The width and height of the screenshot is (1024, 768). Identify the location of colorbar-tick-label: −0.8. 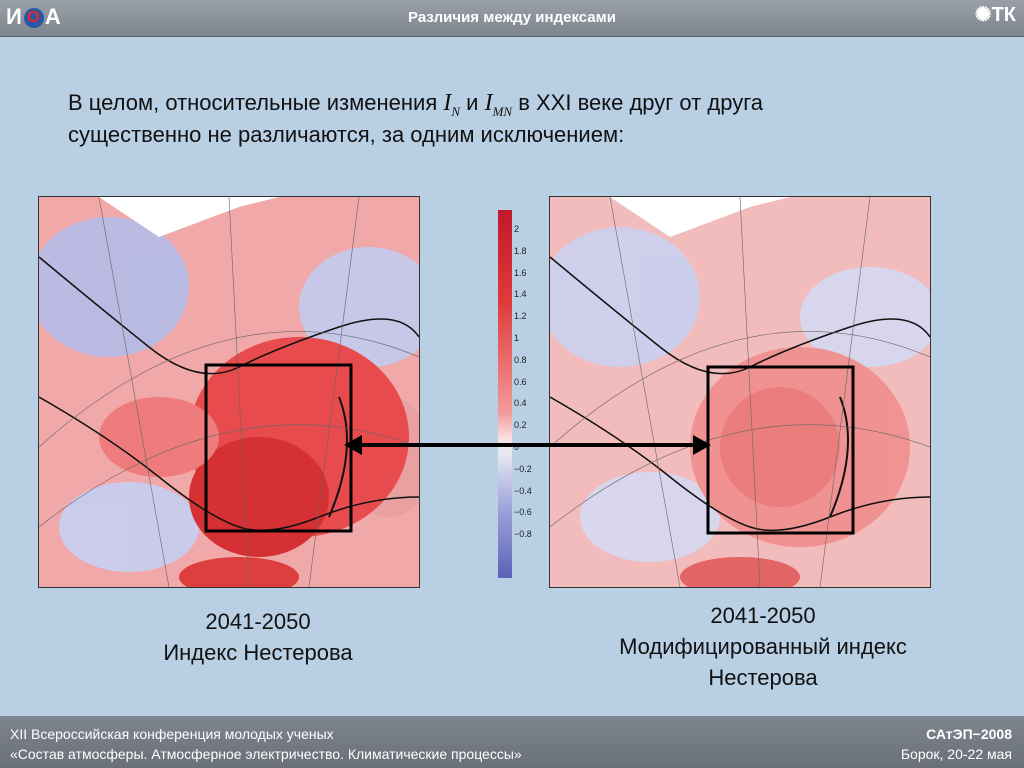
(523, 534).